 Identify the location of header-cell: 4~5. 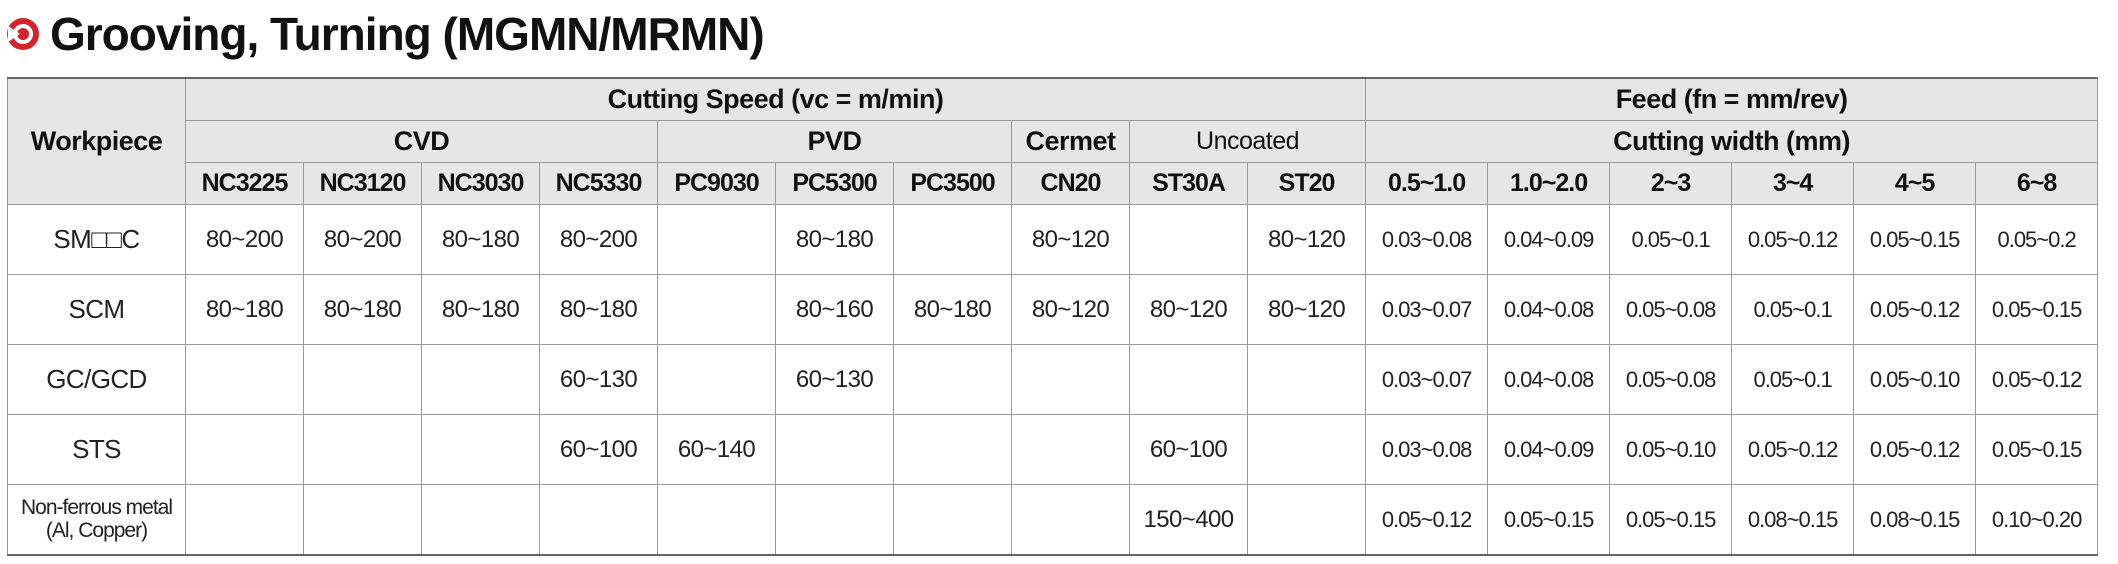
(1915, 183).